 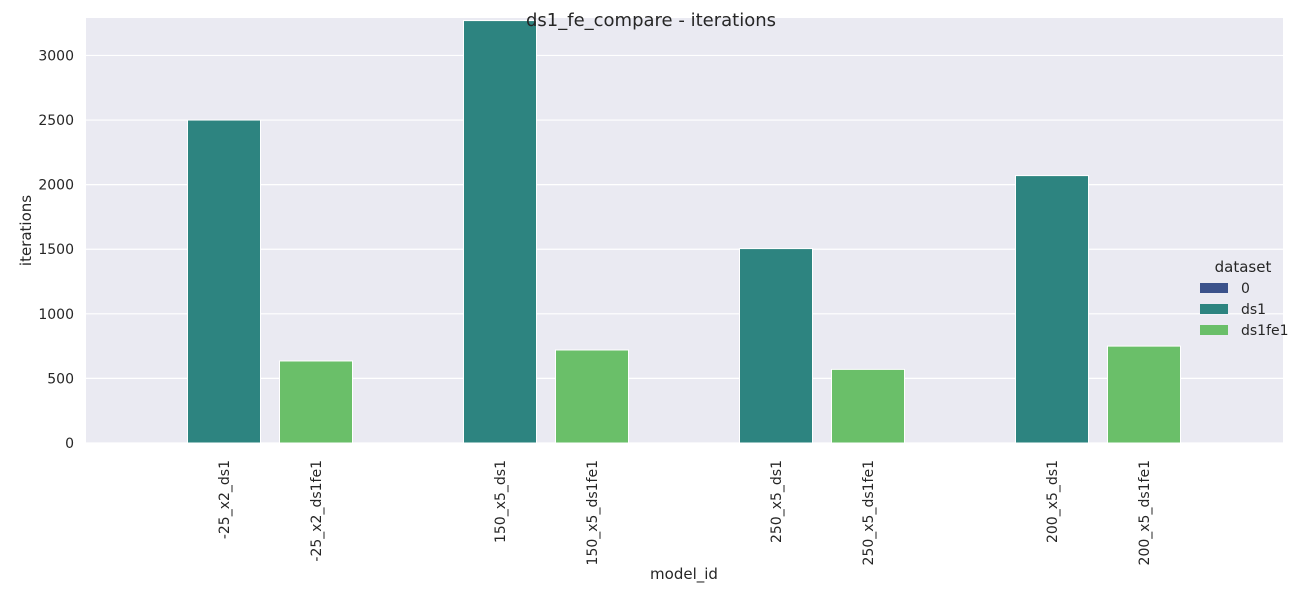 What do you see at coordinates (1265, 331) in the screenshot?
I see `legend-label-ds1fe1: ds1fe1` at bounding box center [1265, 331].